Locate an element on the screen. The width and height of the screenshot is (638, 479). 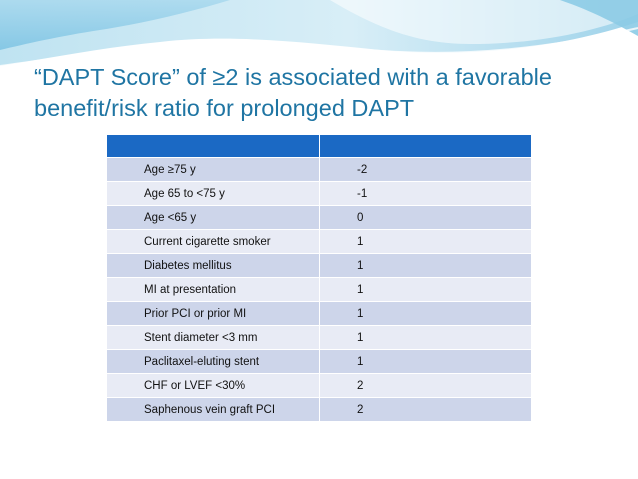
slide-title-line-2: benefit/risk ratio for prolonged DAPT is located at coordinates (224, 108).